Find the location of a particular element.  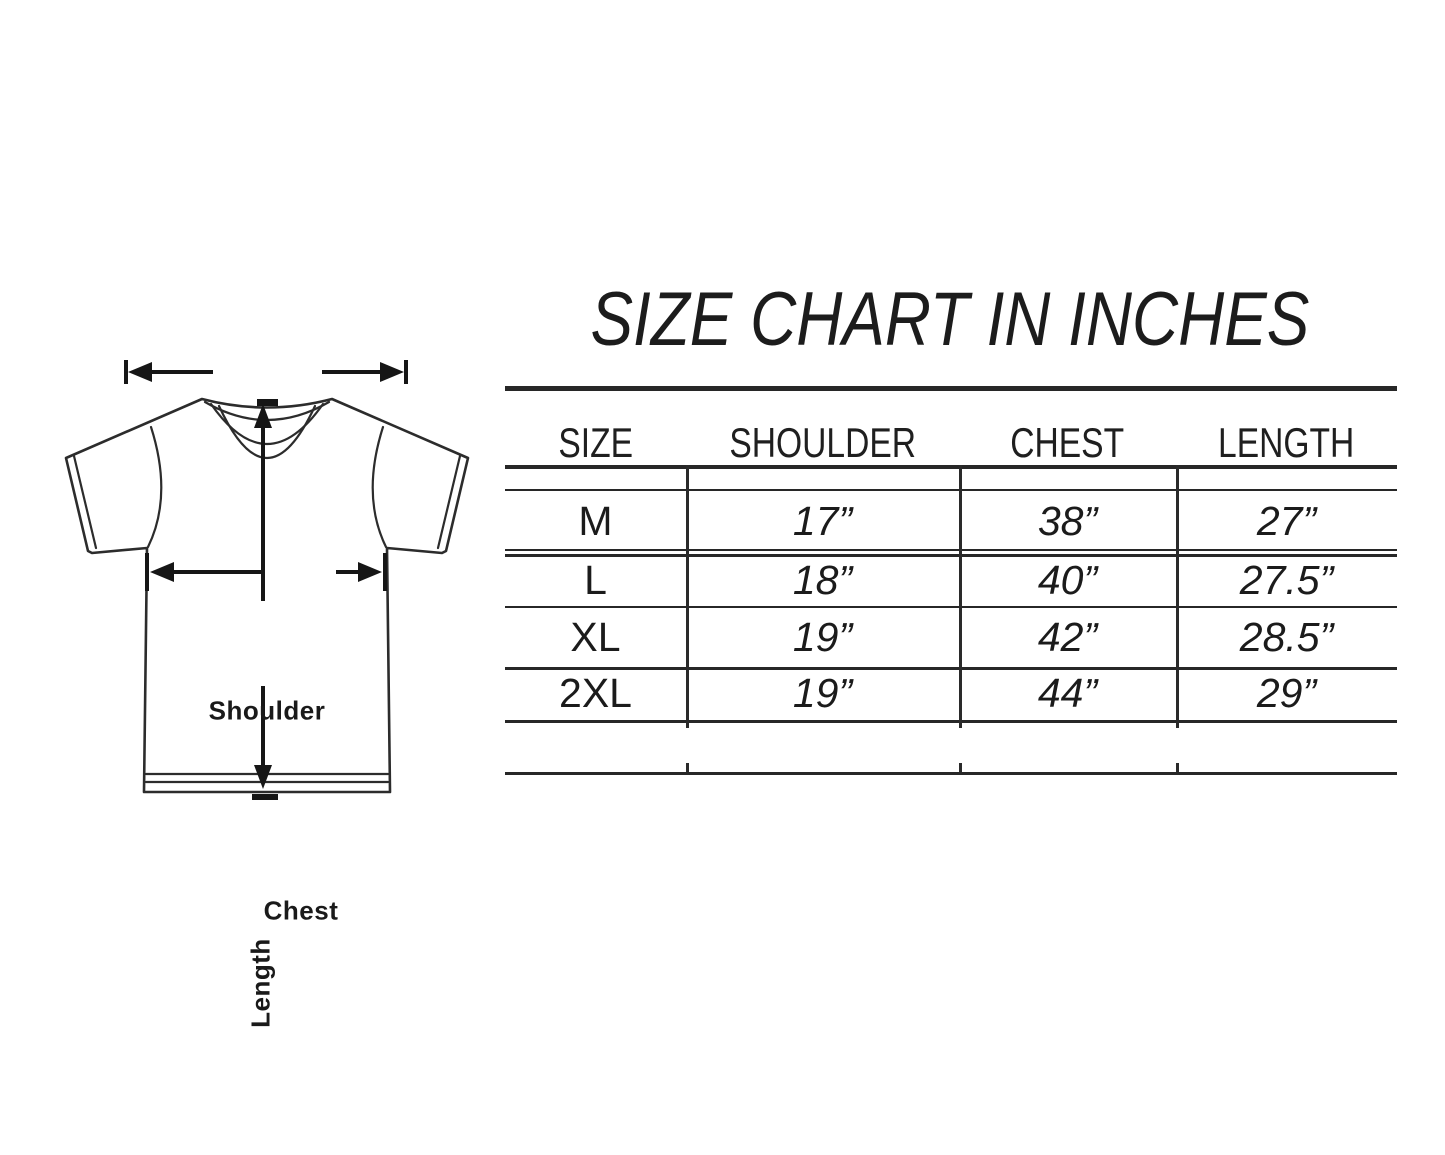

shoulder-arrow is located at coordinates (266, 372).